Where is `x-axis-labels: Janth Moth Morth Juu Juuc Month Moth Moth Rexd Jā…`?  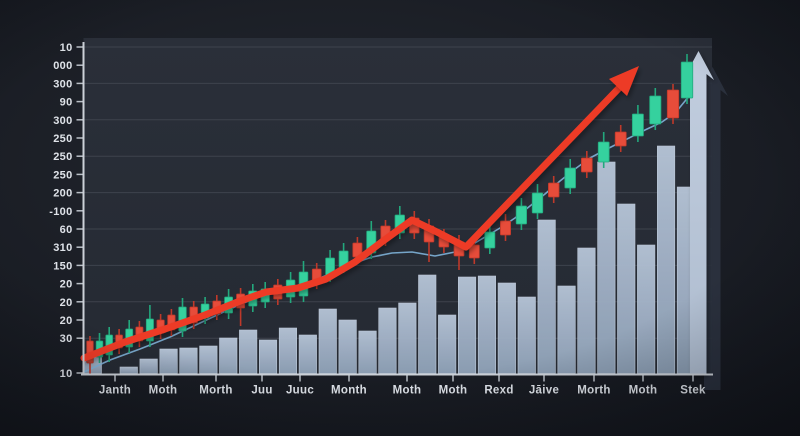
x-axis-labels: Janth Moth Morth Juu Juuc Month Moth Moth Rexd Jā… is located at coordinates (402, 391).